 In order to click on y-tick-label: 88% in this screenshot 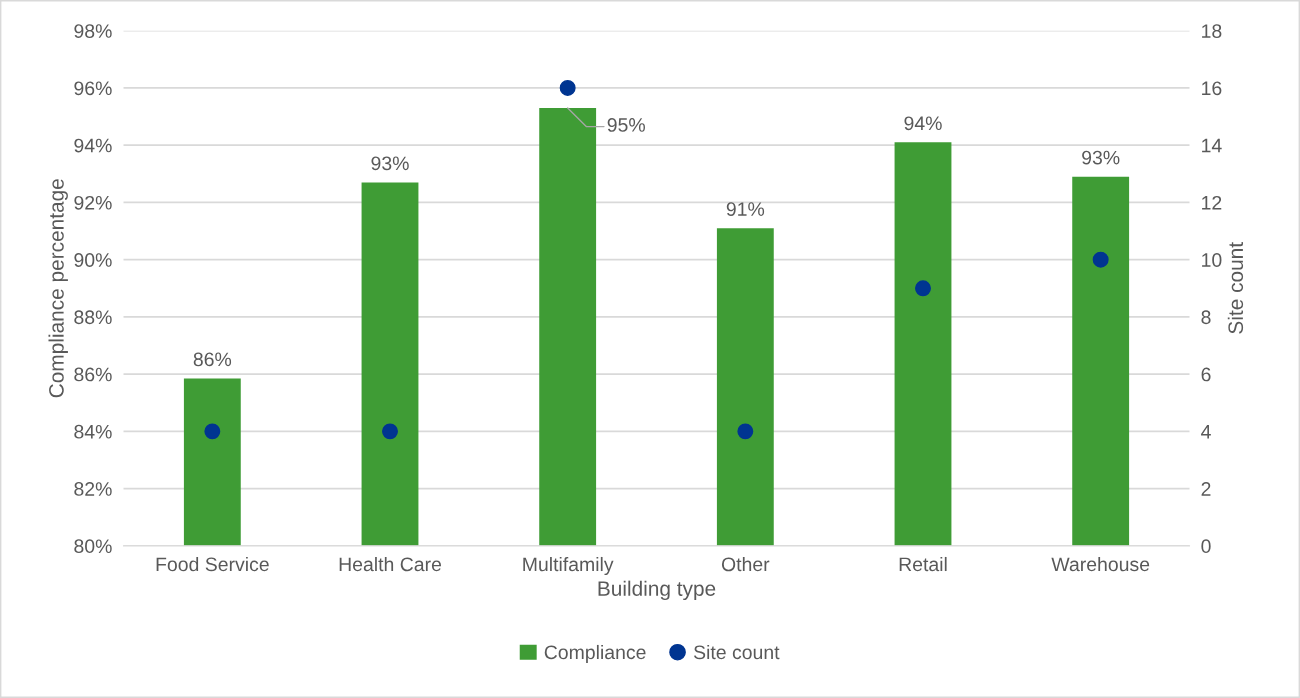, I will do `click(93, 317)`.